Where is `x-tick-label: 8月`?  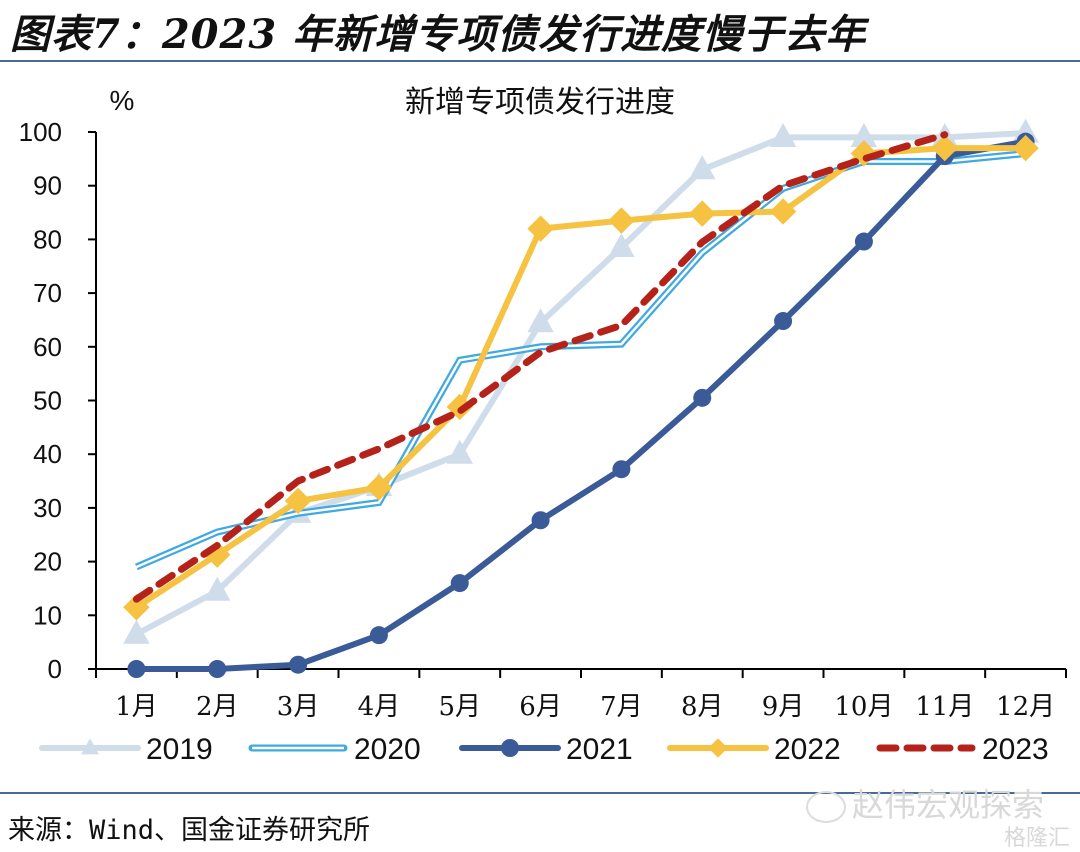
x-tick-label: 8月 is located at coordinates (702, 707).